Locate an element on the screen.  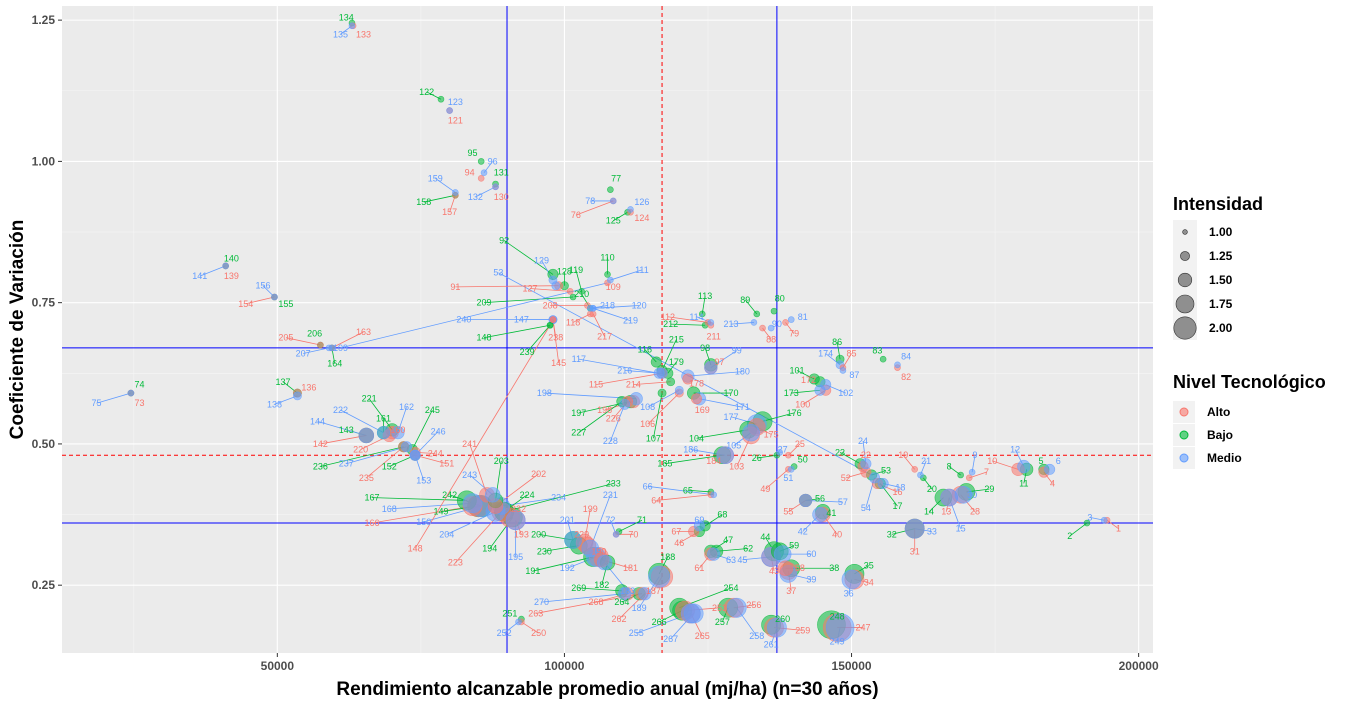
point-label: 109 is located at coordinates (613, 287).